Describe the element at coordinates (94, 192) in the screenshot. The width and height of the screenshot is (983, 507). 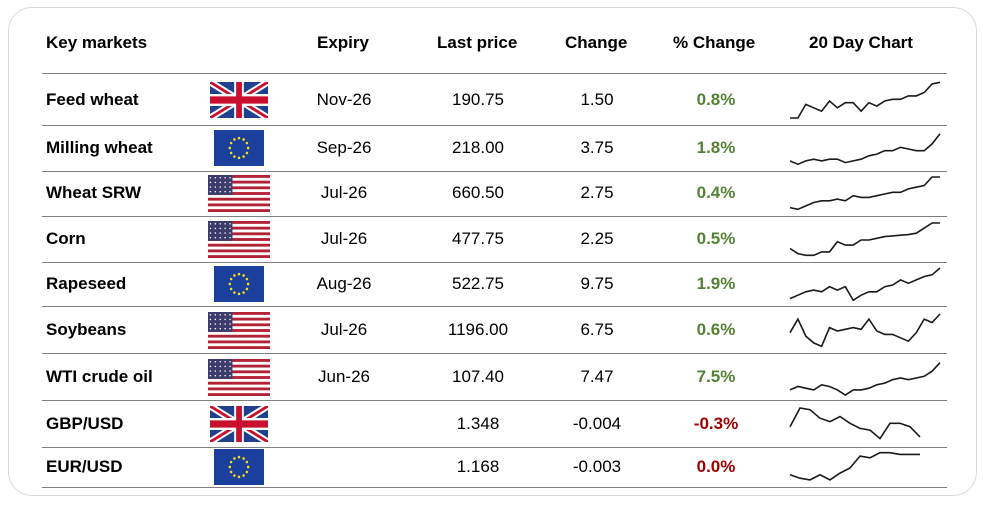
I see `market-name: Wheat SRW` at that location.